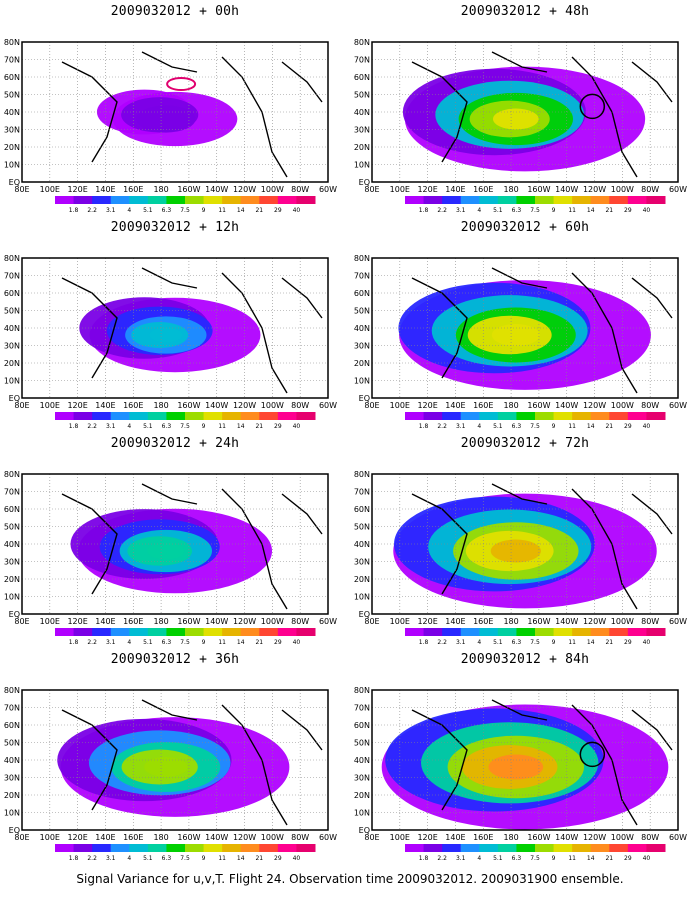  I want to click on colorbar-label: 1.8, so click(74, 858).